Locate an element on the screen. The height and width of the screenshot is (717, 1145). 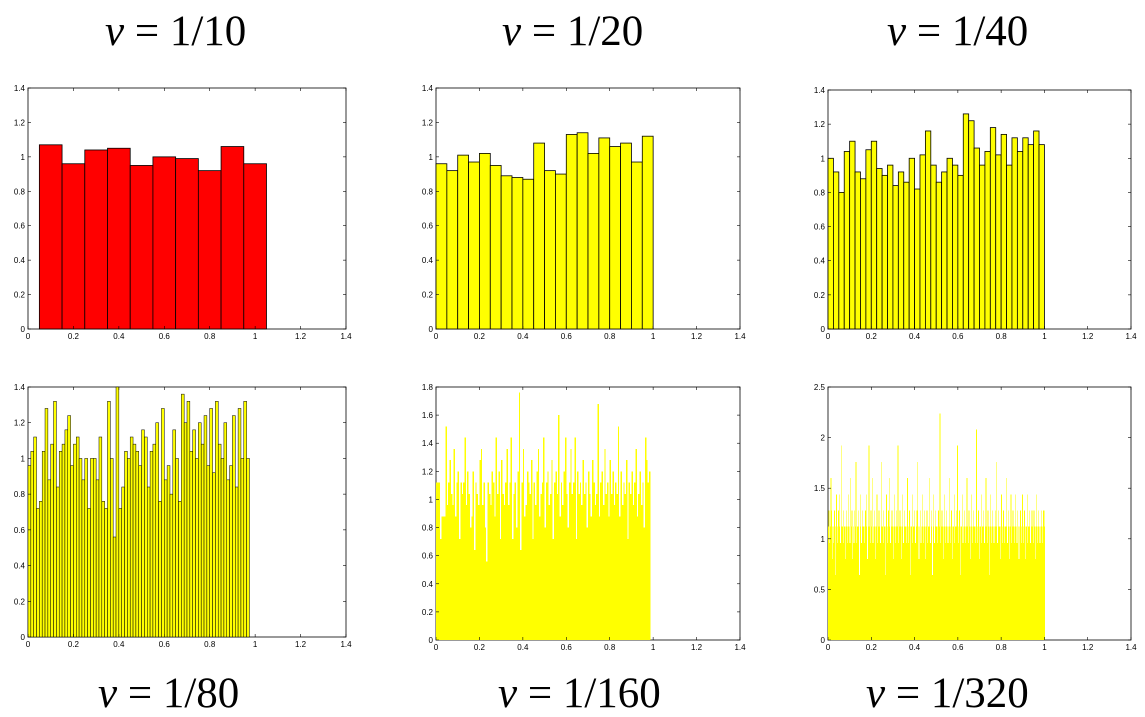
y-tick-label: 0.5 is located at coordinates (820, 589).